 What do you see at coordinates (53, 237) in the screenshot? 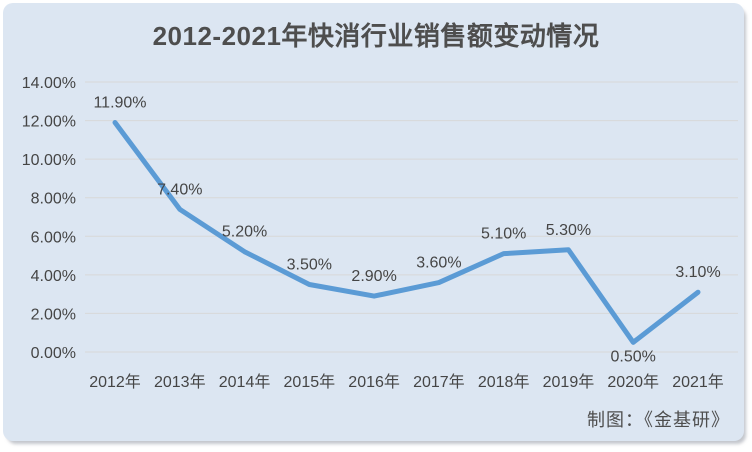
I see `y-axis-tick-label: 6.00%` at bounding box center [53, 237].